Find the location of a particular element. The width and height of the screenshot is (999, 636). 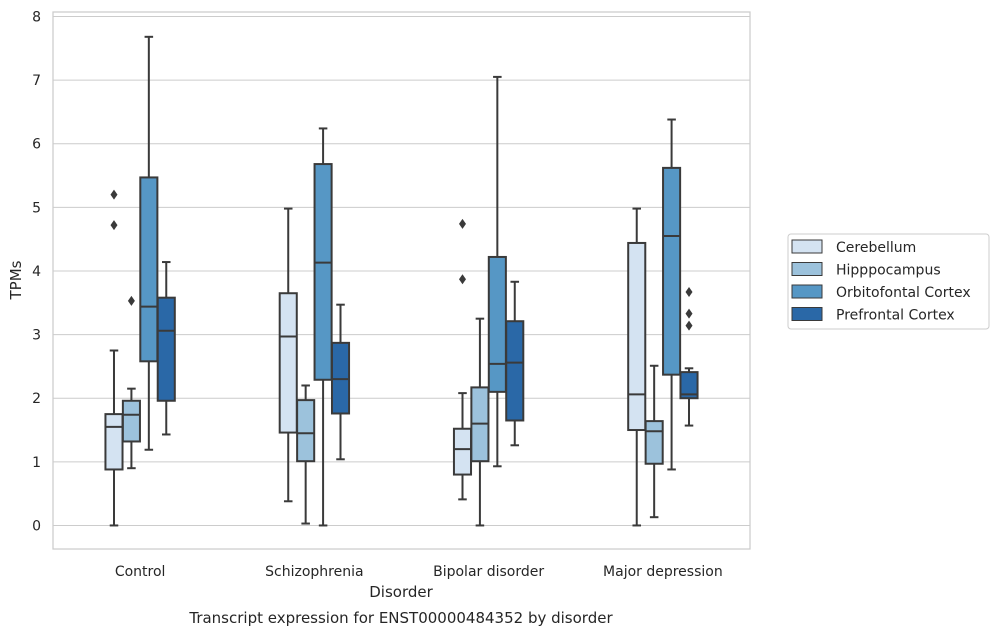

y-tick-label: 6 is located at coordinates (36, 145).